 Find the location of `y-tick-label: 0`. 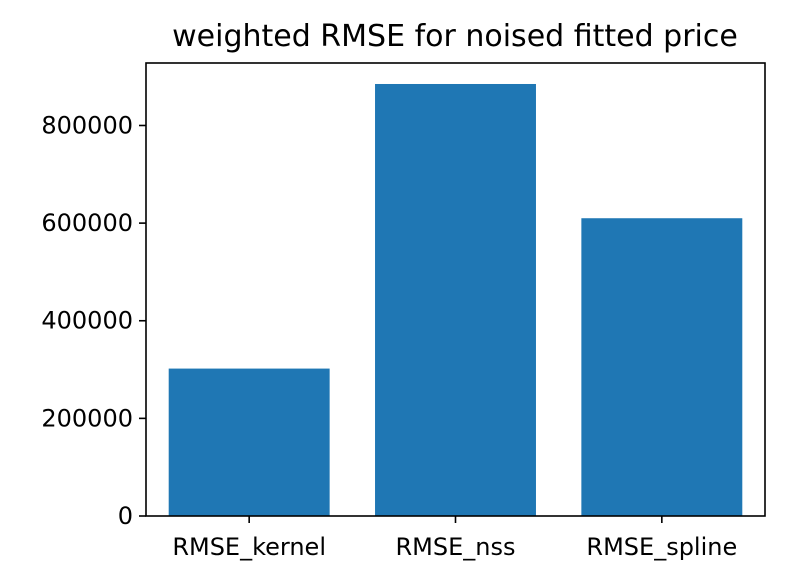

y-tick-label: 0 is located at coordinates (125, 516).